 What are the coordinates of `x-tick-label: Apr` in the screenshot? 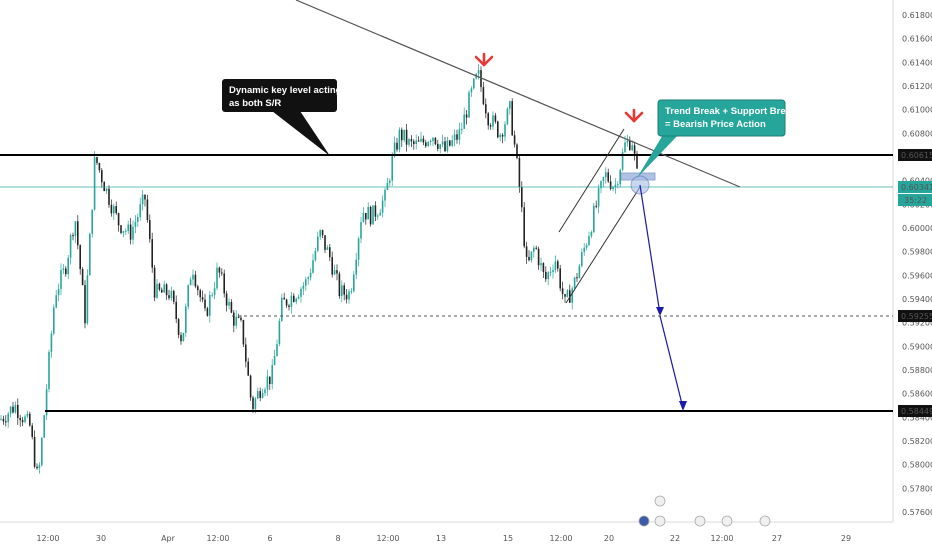 It's located at (168, 538).